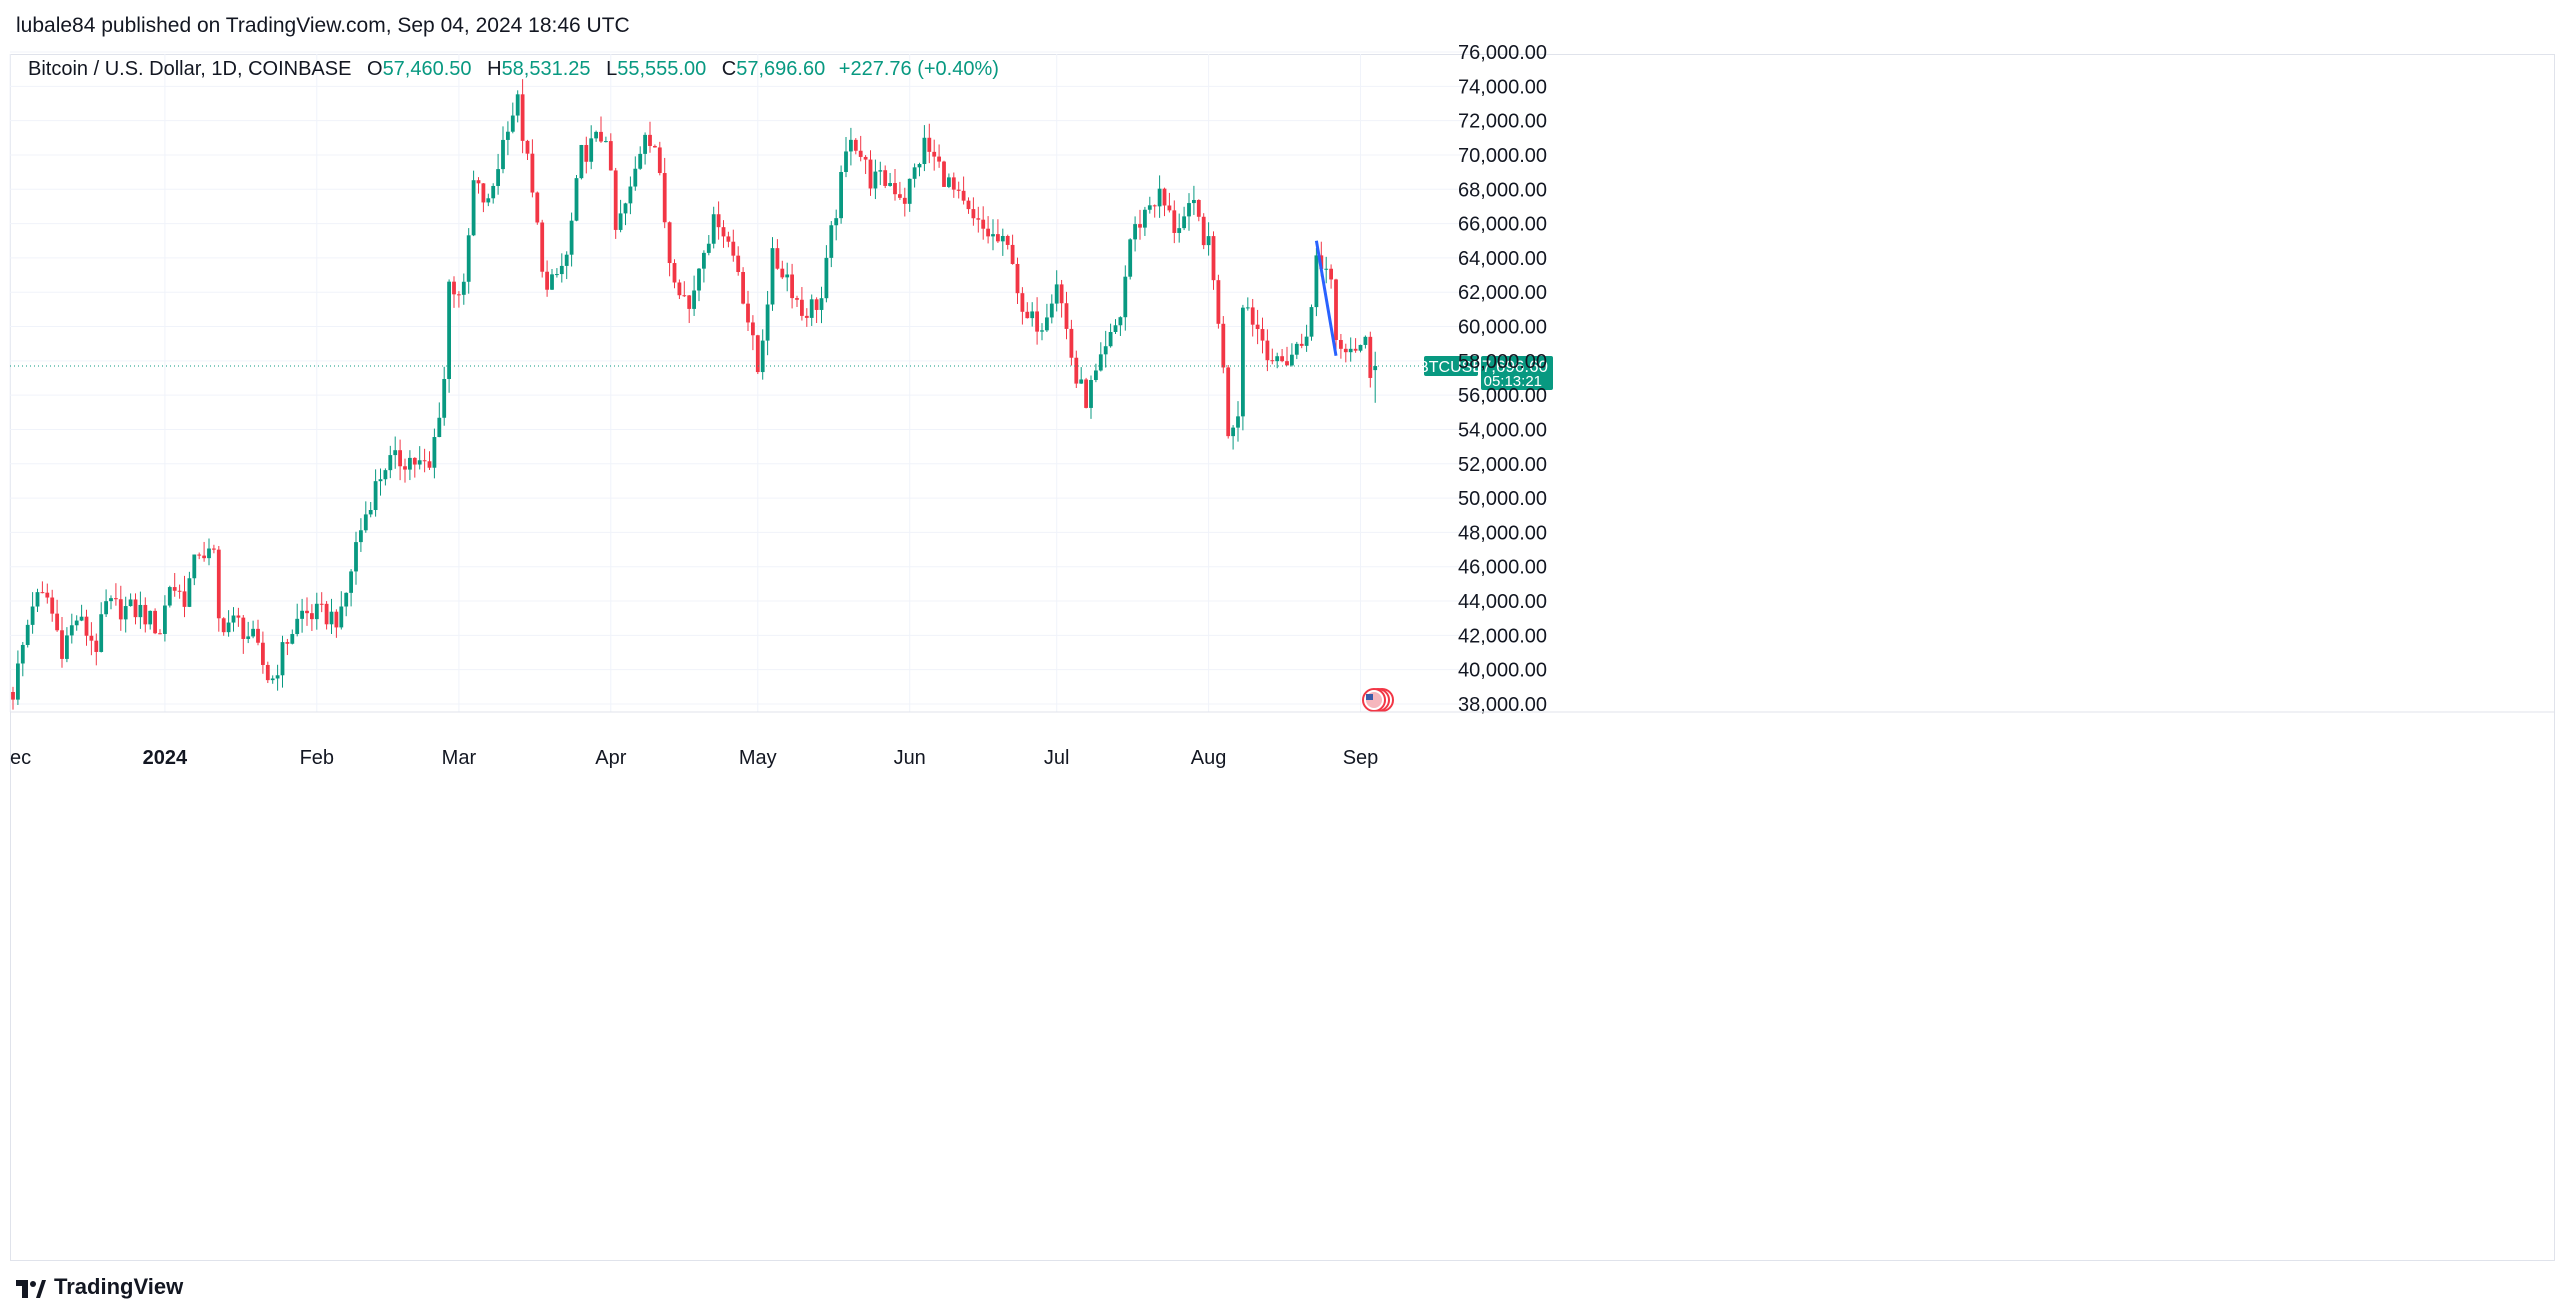  I want to click on y-tick-label: 74,000.00, so click(1502, 87).